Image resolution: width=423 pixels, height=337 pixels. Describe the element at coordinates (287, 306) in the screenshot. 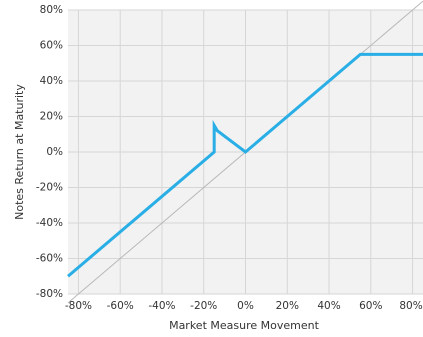

I see `x-tick-label: 20%` at that location.